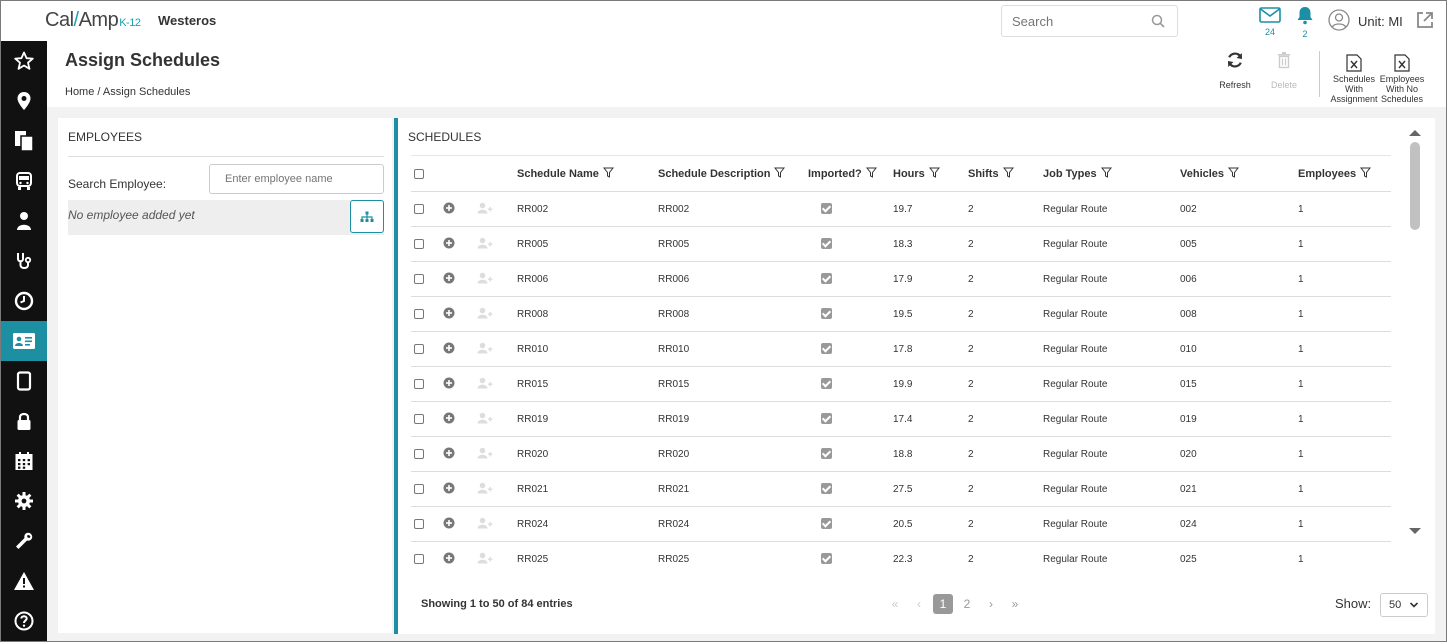 This screenshot has height=642, width=1447. What do you see at coordinates (24, 341) in the screenshot?
I see `sidebar-item-employees` at bounding box center [24, 341].